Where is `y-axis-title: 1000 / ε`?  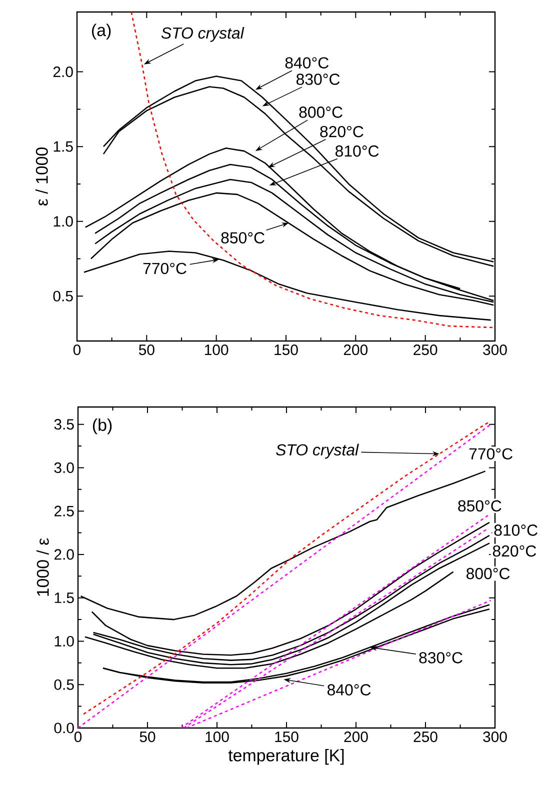
y-axis-title: 1000 / ε is located at coordinates (42, 567).